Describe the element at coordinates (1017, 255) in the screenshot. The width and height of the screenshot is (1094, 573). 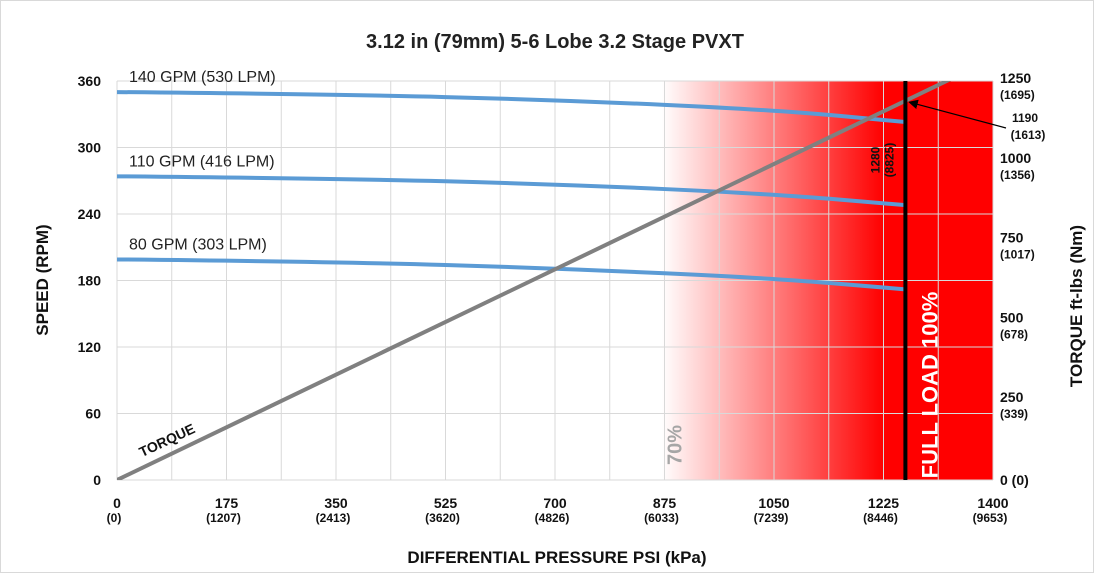
I see `y2-tick-sublabel: (1017)` at that location.